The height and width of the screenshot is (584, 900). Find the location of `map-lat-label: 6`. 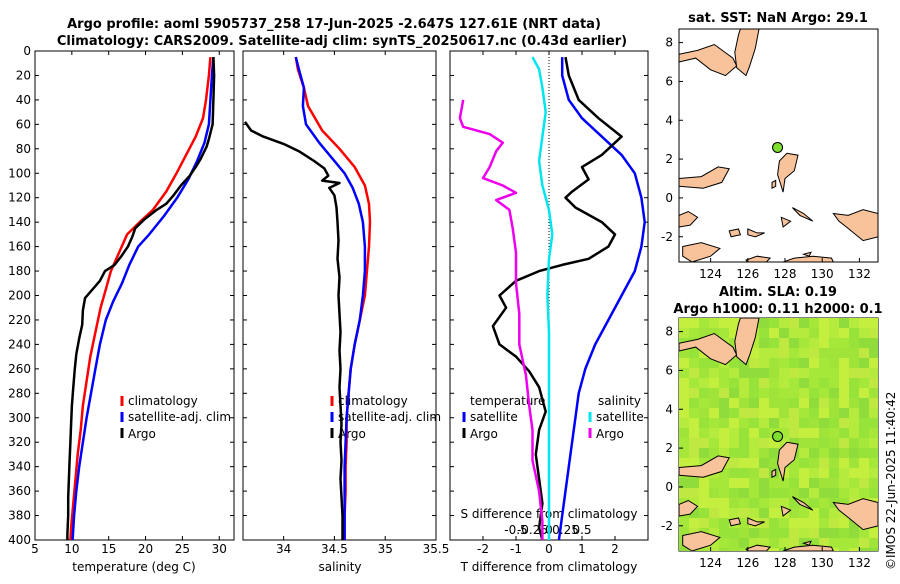

map-lat-label: 6 is located at coordinates (669, 370).